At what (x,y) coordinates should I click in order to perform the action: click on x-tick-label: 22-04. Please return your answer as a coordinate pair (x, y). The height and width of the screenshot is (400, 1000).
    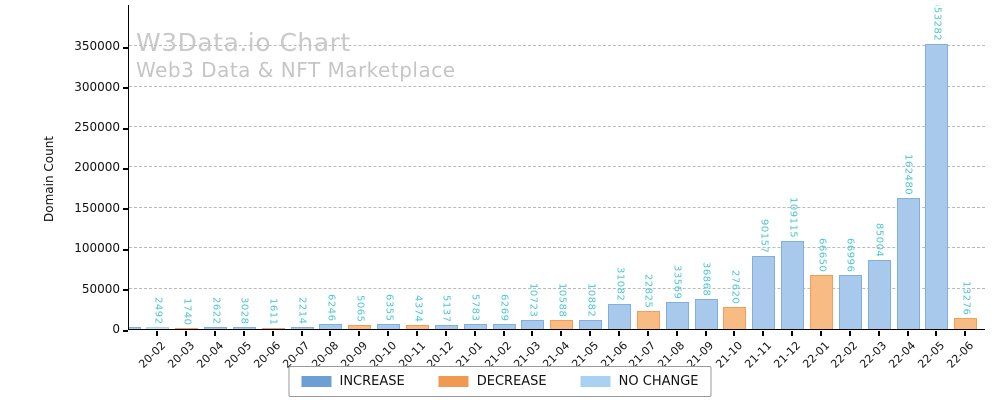
    Looking at the image, I should click on (902, 355).